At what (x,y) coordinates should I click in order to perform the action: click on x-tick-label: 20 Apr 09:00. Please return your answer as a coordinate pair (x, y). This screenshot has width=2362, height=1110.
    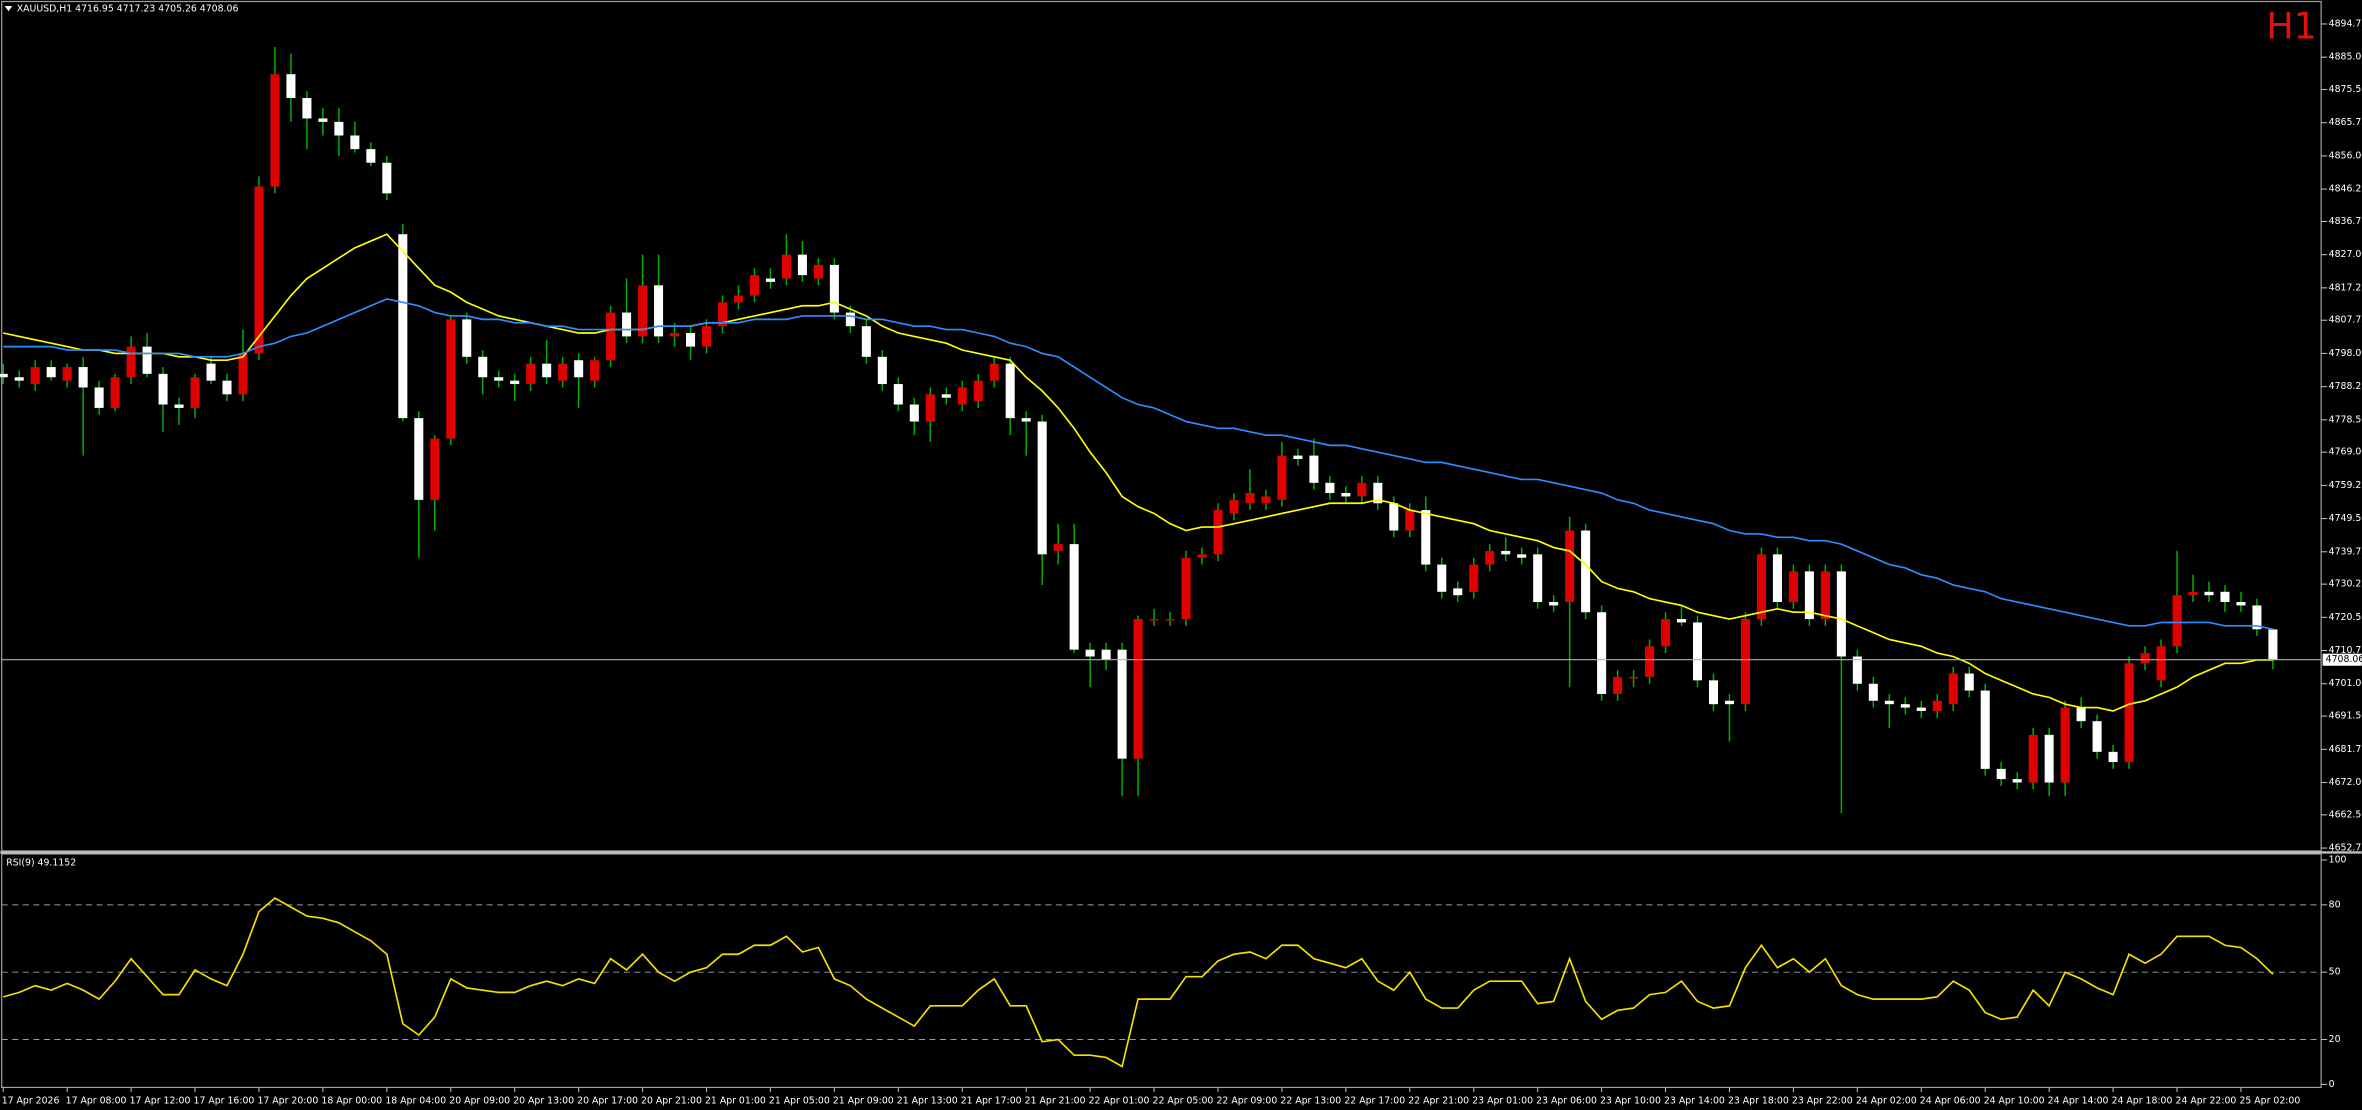
    Looking at the image, I should click on (479, 1100).